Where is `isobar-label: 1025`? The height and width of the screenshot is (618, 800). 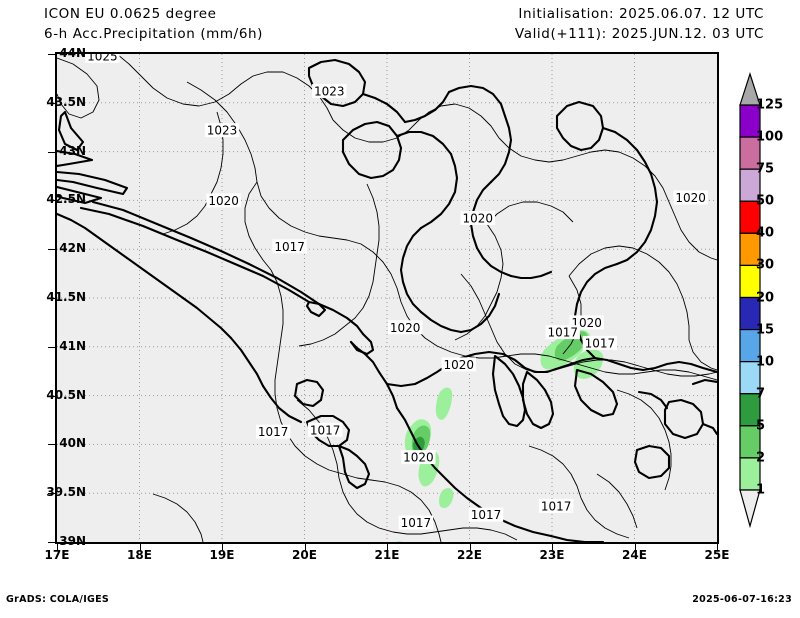 isobar-label: 1025 is located at coordinates (102, 58).